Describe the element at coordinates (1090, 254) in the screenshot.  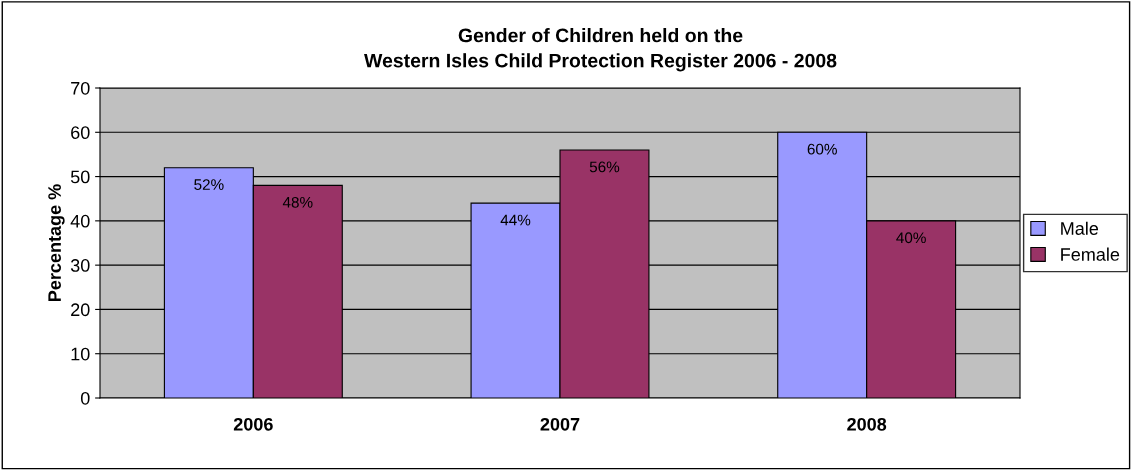
I see `legend-label: Female` at that location.